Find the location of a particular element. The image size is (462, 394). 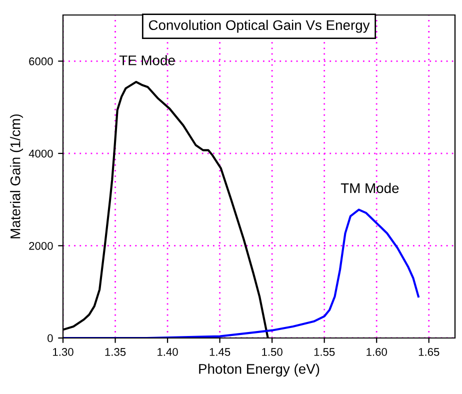

y-tick-label: 0 is located at coordinates (50, 338).